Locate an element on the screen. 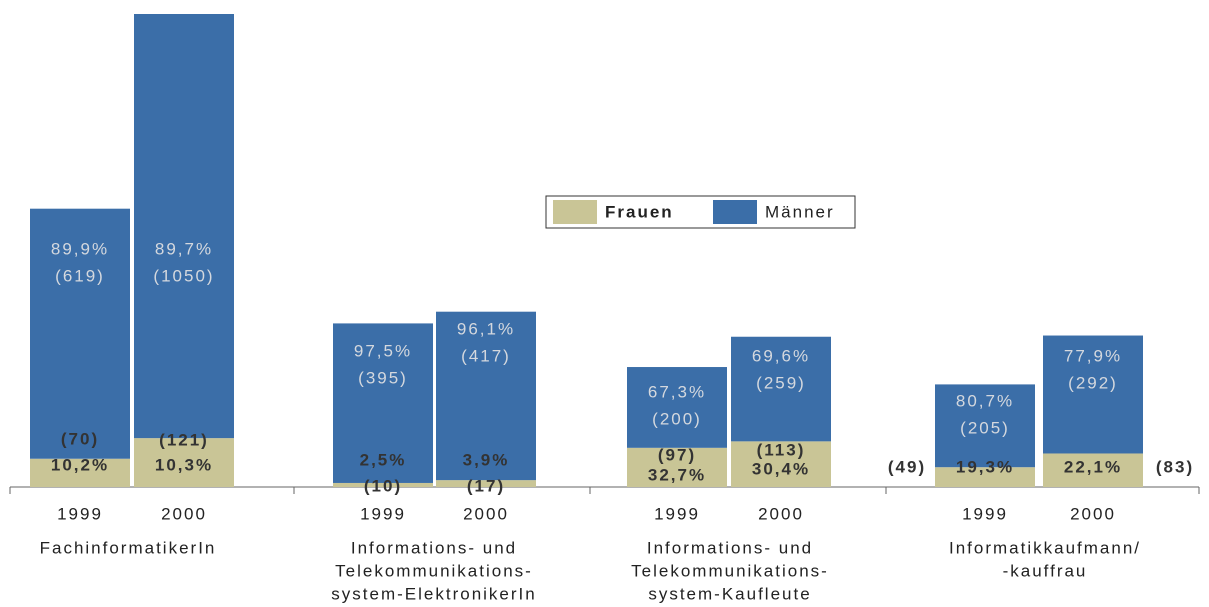  value-label: (83) is located at coordinates (1175, 466).